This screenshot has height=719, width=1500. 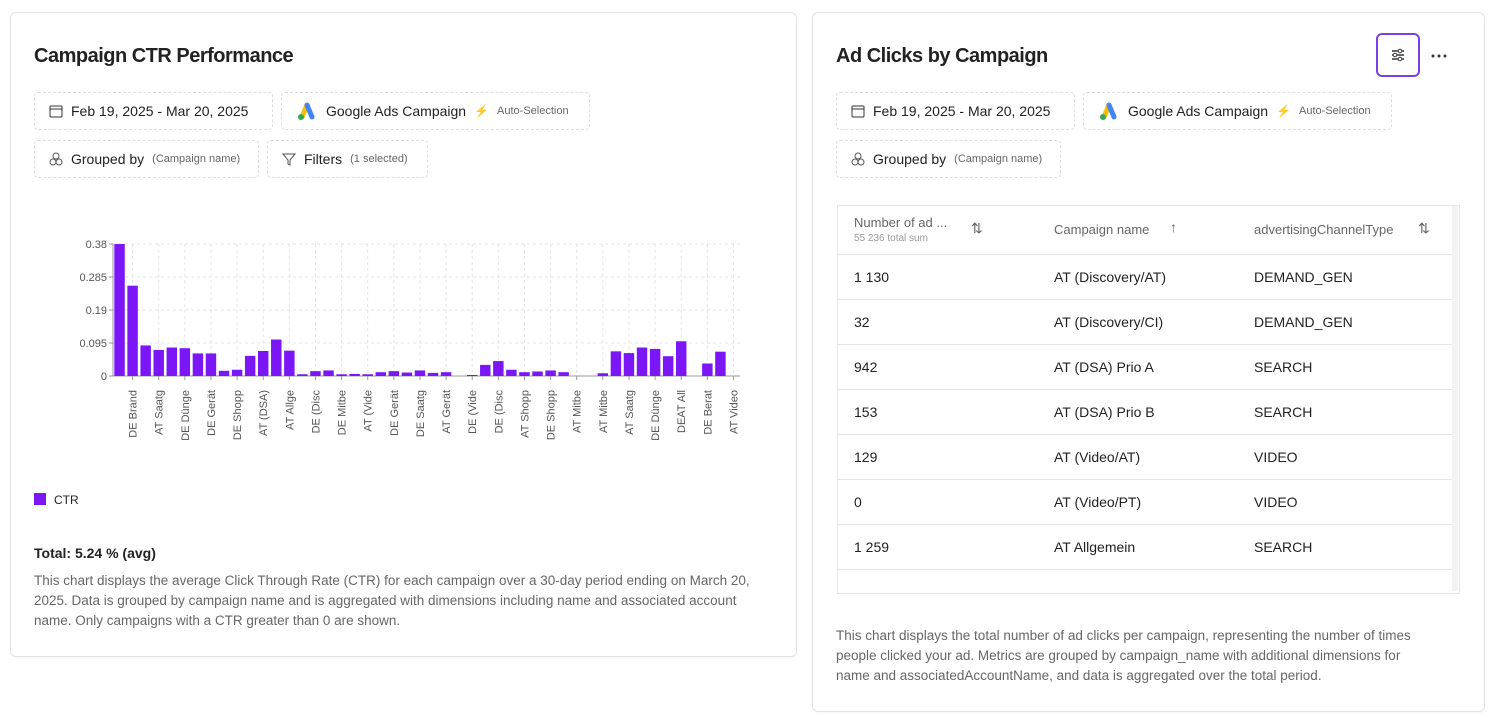 What do you see at coordinates (1324, 229) in the screenshot?
I see `column-header: advertisingChannelType` at bounding box center [1324, 229].